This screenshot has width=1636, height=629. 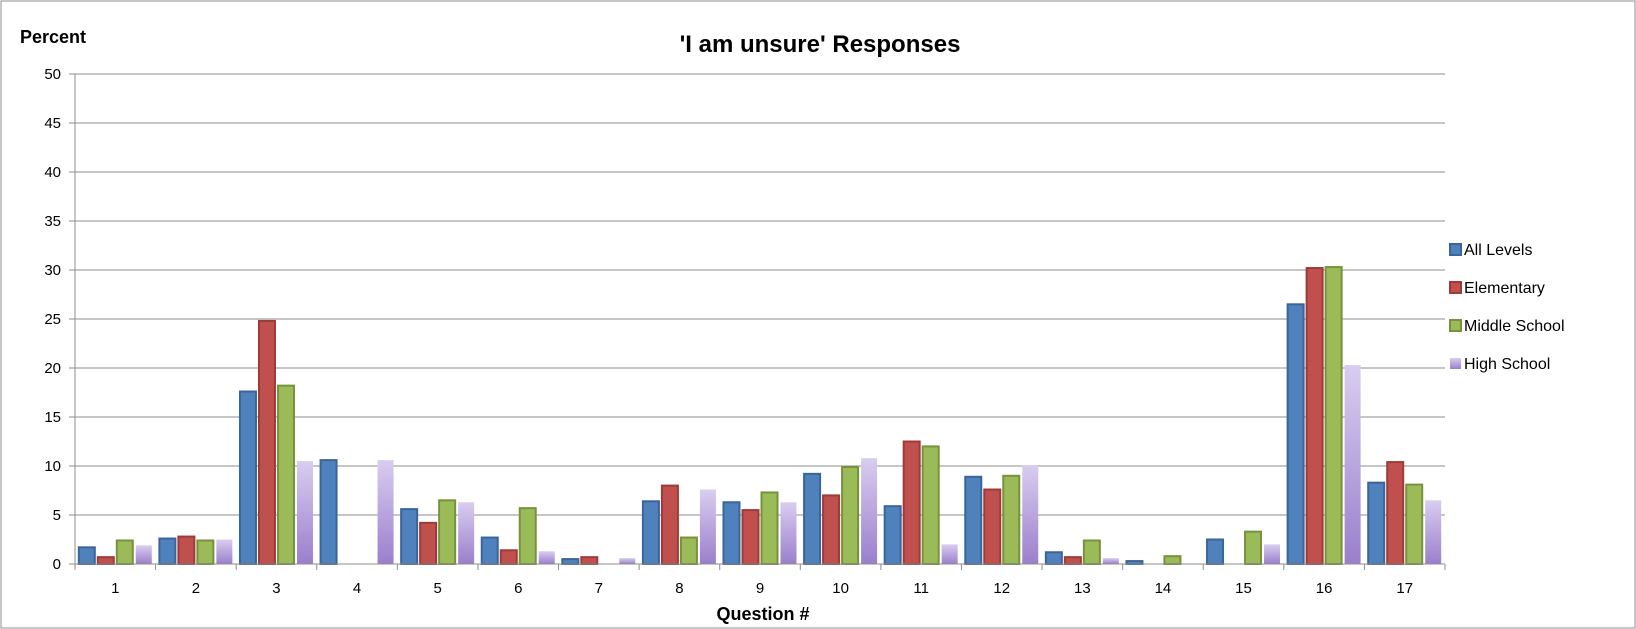 What do you see at coordinates (679, 588) in the screenshot?
I see `x-tick-label: 8` at bounding box center [679, 588].